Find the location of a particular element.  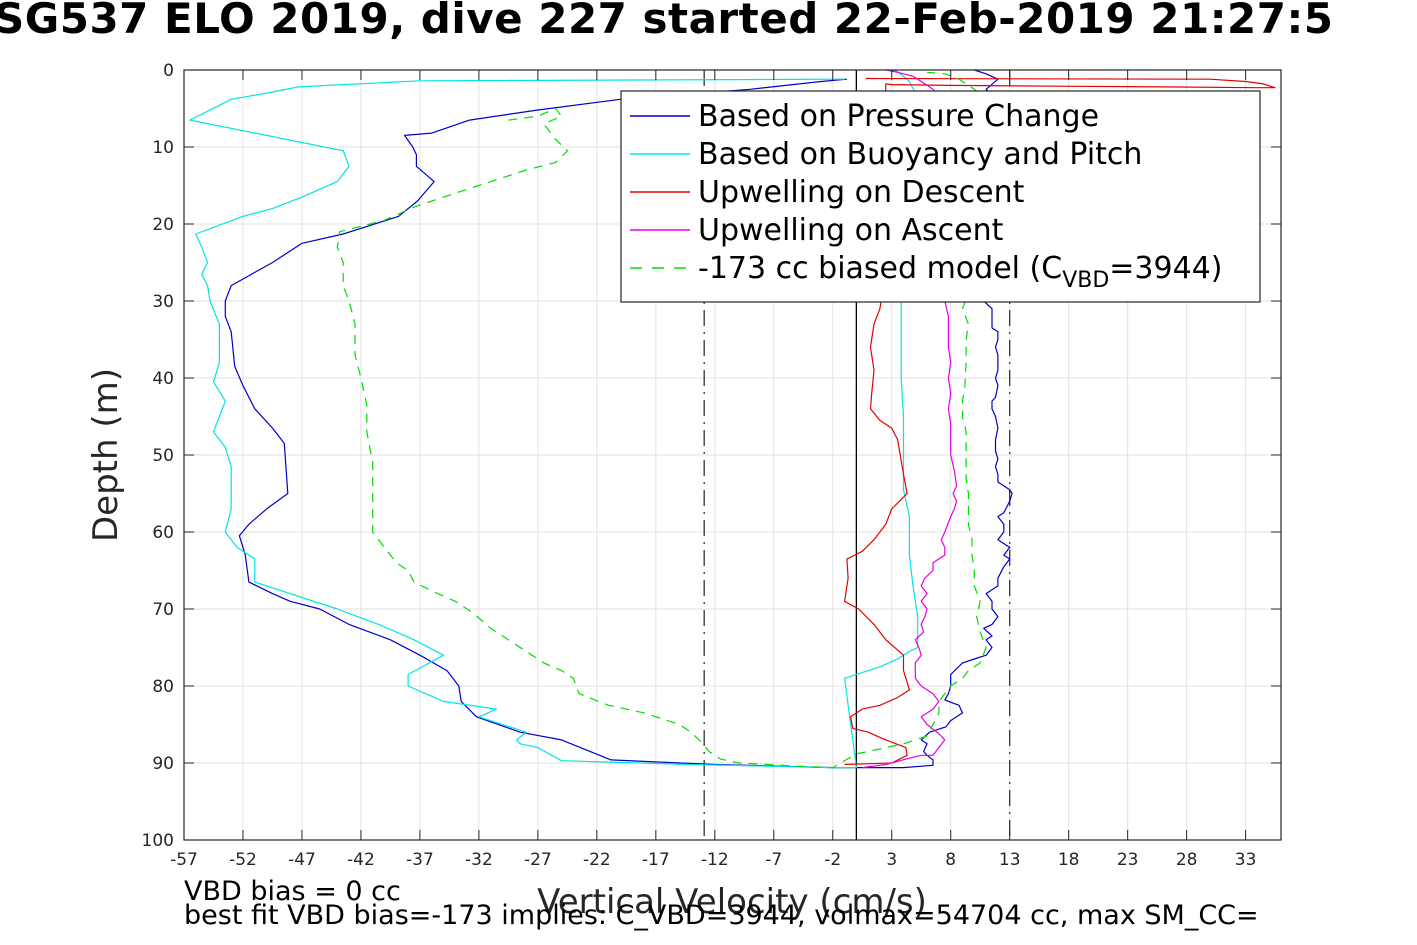

y-tick-label: 30 is located at coordinates (163, 302).